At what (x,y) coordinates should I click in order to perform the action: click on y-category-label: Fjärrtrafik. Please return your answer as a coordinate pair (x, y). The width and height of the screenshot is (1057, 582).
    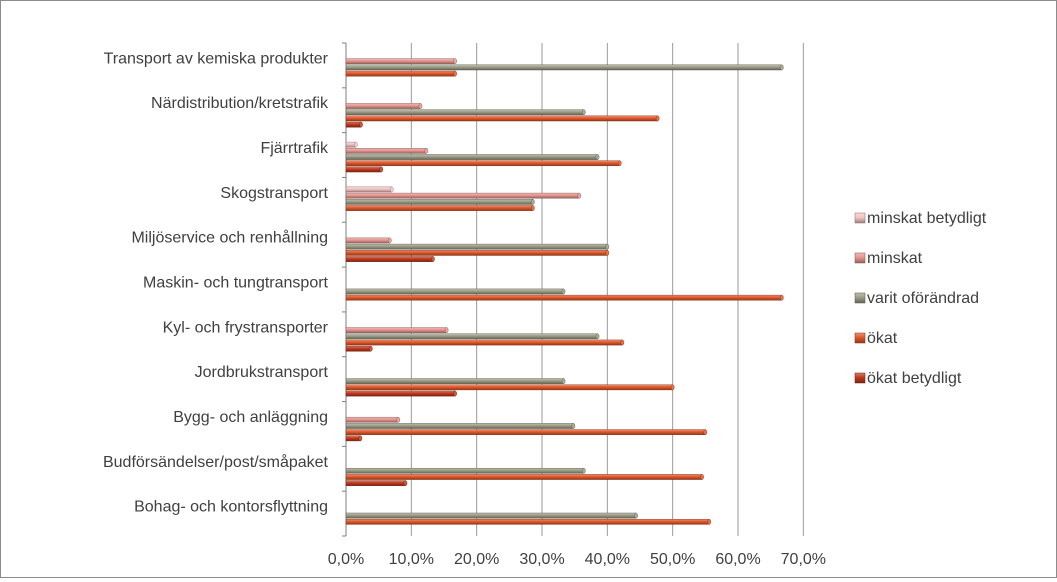
    Looking at the image, I should click on (294, 148).